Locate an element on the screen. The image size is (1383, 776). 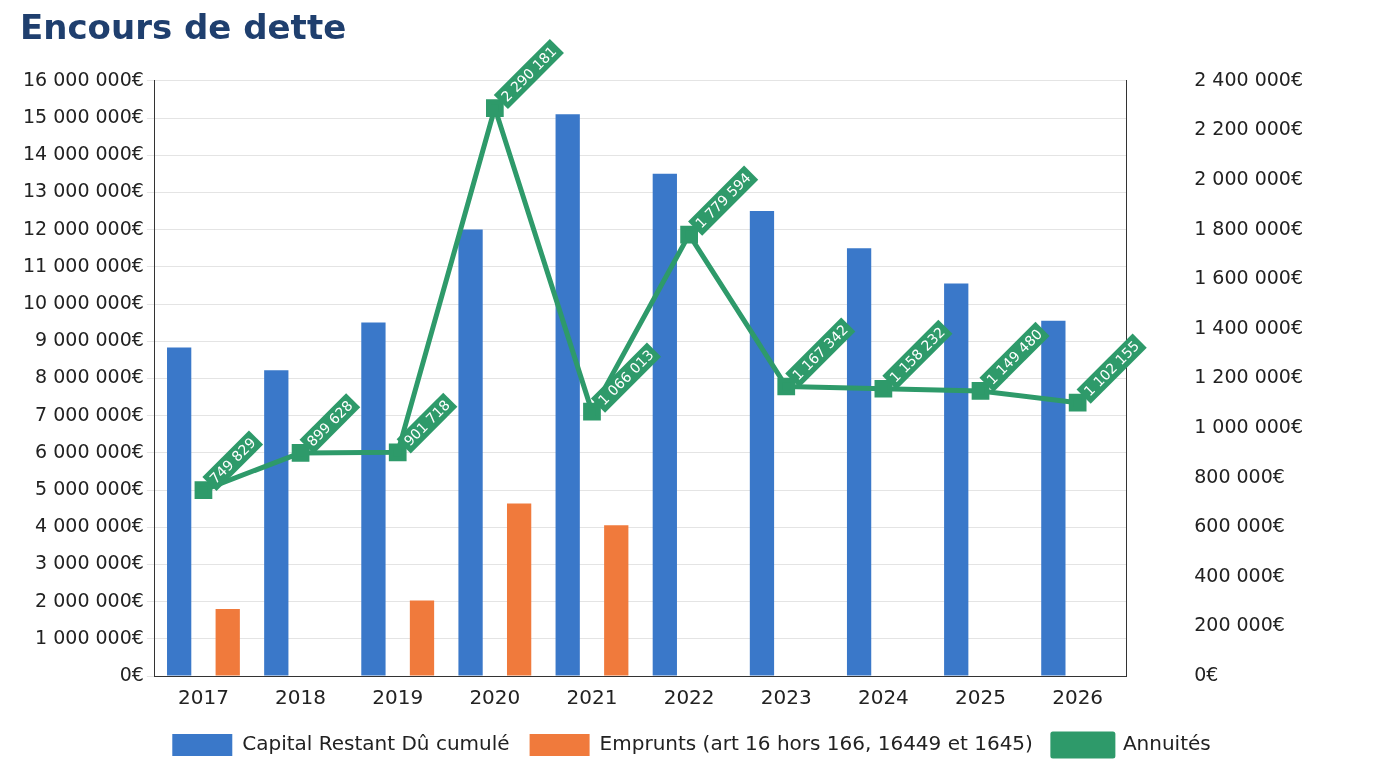
data-label: 899 628 is located at coordinates (329, 423).